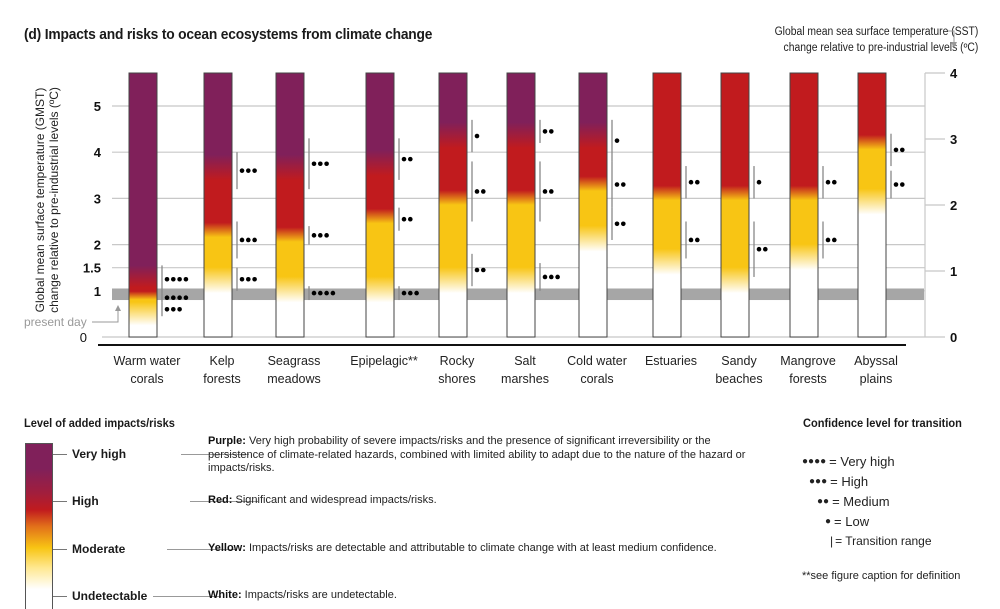 Image resolution: width=1000 pixels, height=609 pixels. I want to click on confidence-legend-title: Confidence level for transition, so click(882, 423).